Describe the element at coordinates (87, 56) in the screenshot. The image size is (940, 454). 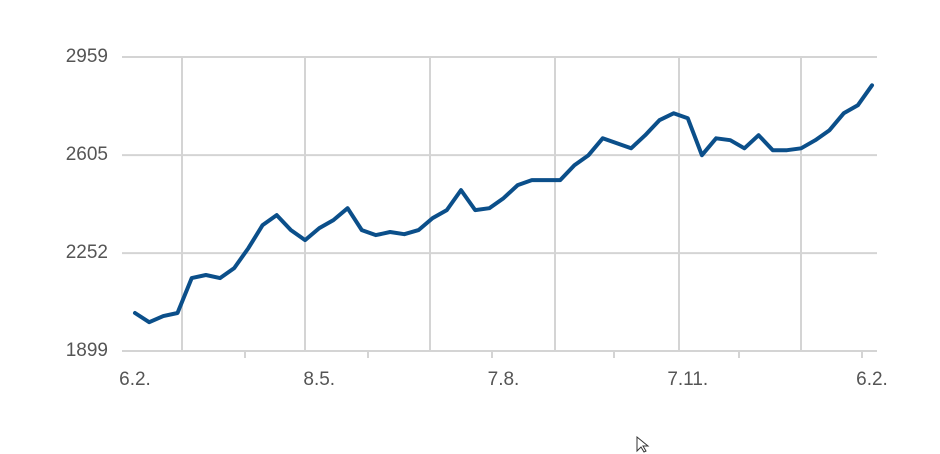
I see `y-tick-label: 2959` at that location.